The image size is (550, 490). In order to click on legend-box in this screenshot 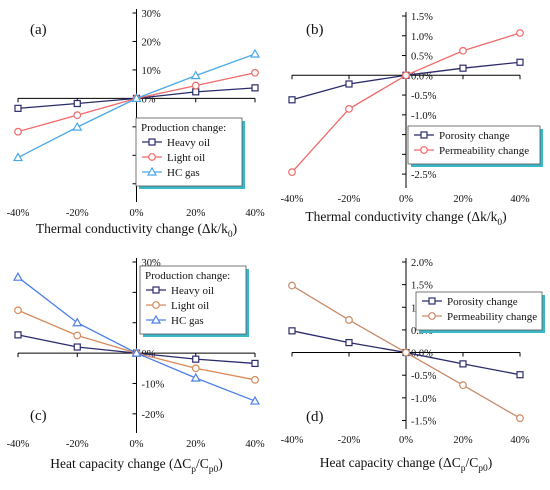, I will do `click(479, 311)`.